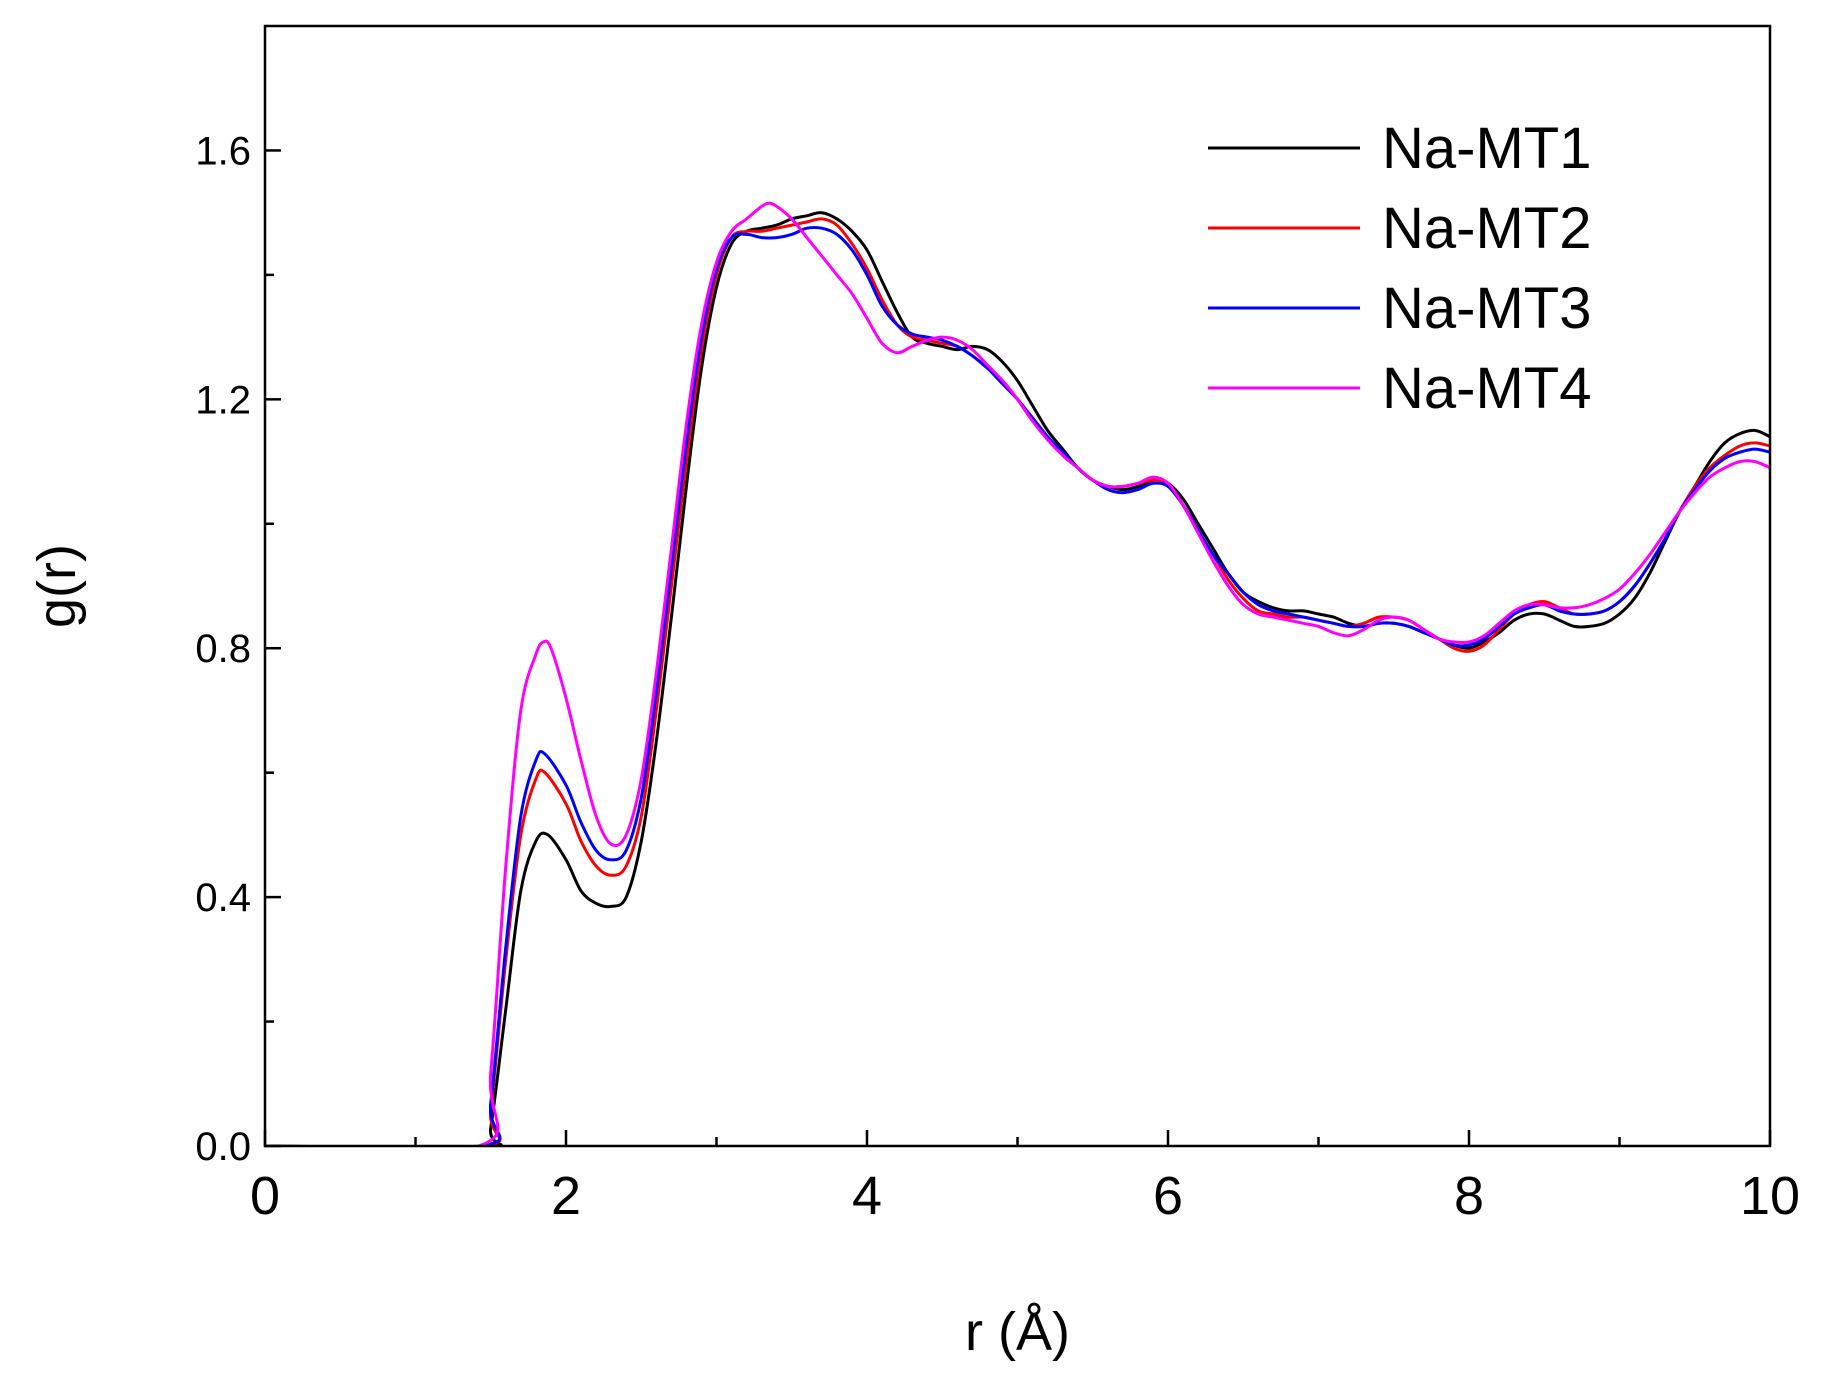 This screenshot has width=1822, height=1386. Describe the element at coordinates (1017, 1332) in the screenshot. I see `x-axis-title: r (Å)` at that location.